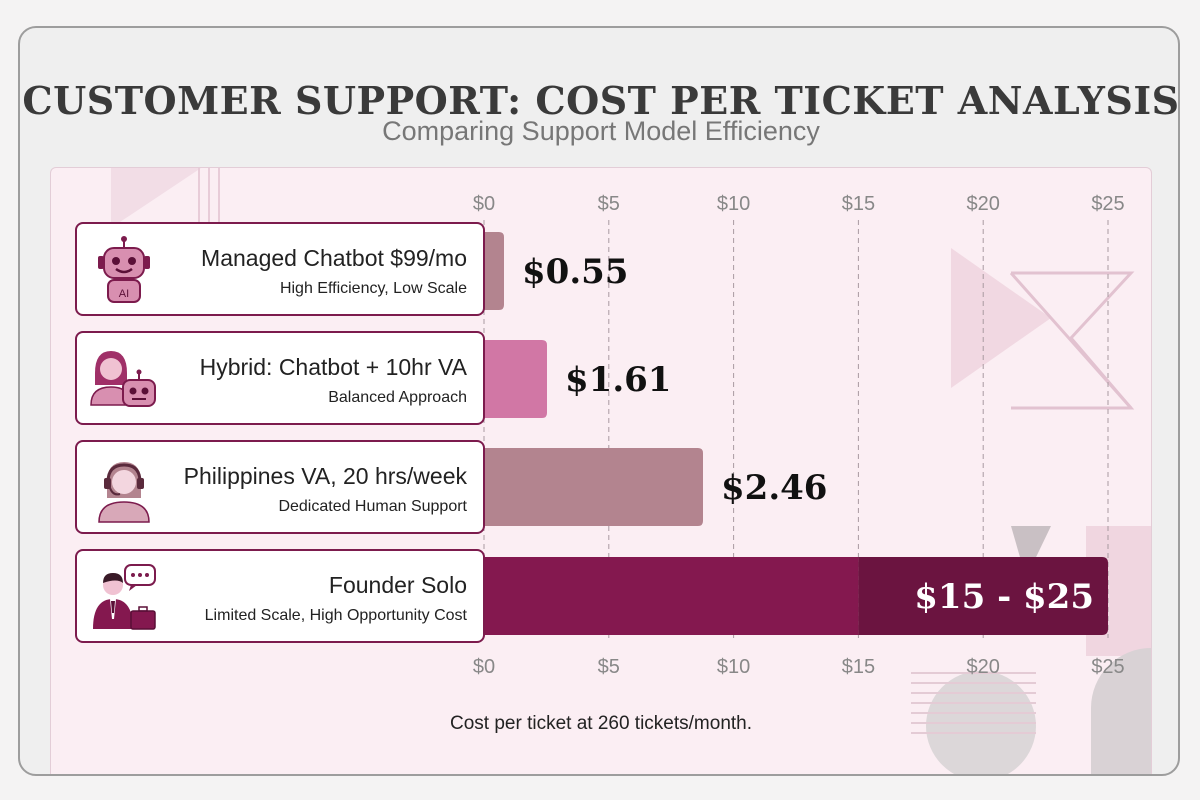  What do you see at coordinates (397, 397) in the screenshot?
I see `category-description: Balanced Approach` at bounding box center [397, 397].